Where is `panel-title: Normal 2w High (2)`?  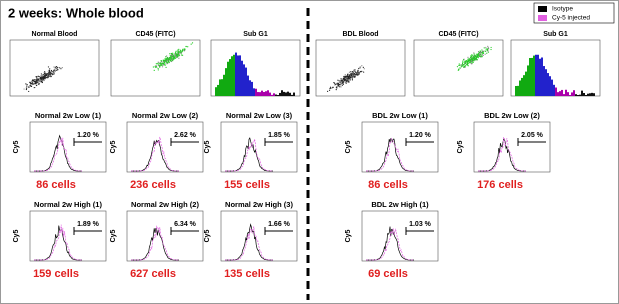 panel-title: Normal 2w High (2) is located at coordinates (165, 204).